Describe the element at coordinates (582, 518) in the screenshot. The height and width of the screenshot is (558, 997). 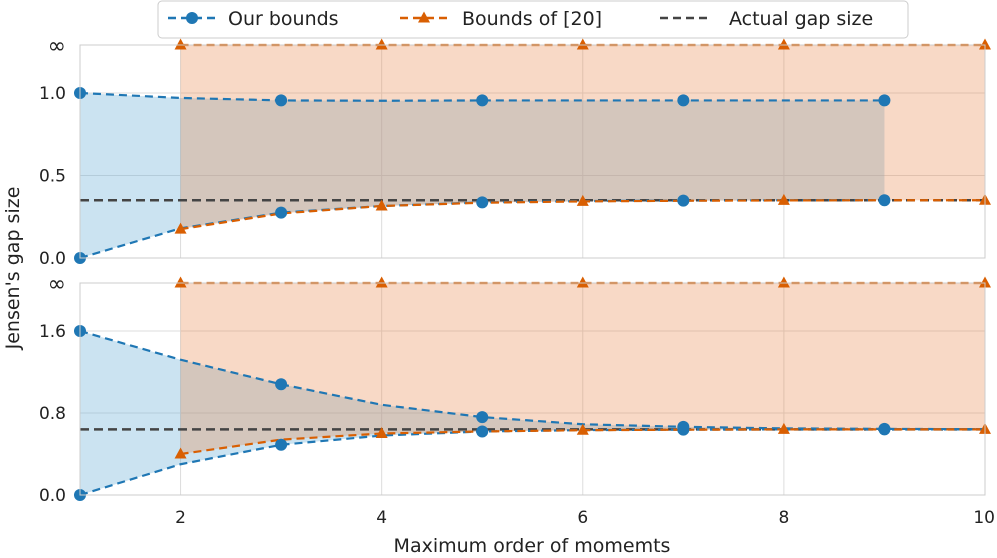
I see `x-tick-label: 6` at that location.